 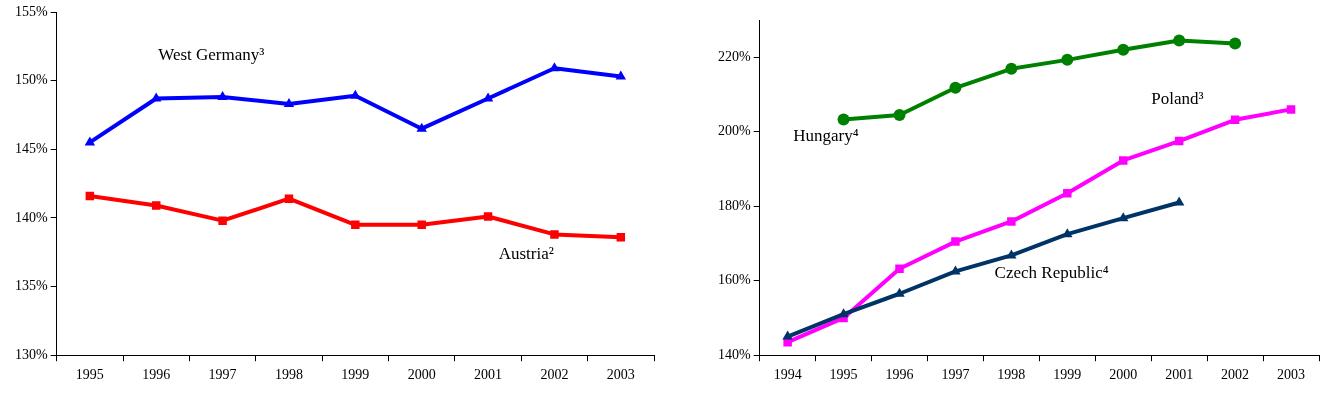 What do you see at coordinates (1051, 273) in the screenshot?
I see `series-label: Czech Republic⁴` at bounding box center [1051, 273].